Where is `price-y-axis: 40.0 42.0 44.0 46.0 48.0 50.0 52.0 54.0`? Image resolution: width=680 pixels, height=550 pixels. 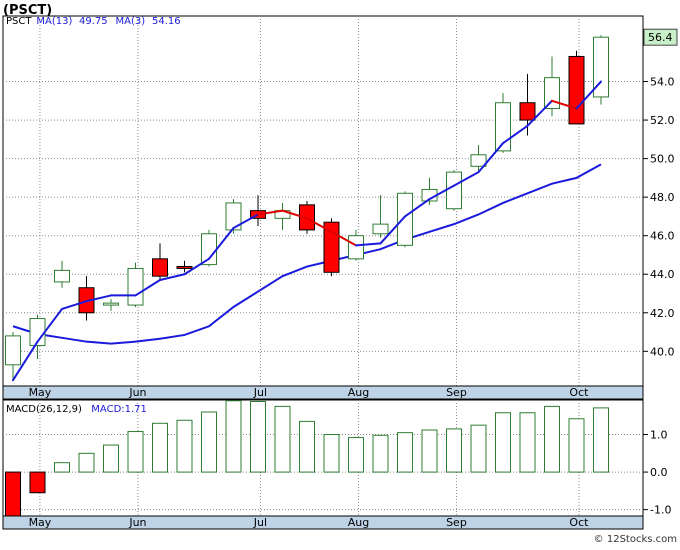 price-y-axis: 40.0 42.0 44.0 46.0 48.0 50.0 52.0 54.0 is located at coordinates (659, 217).